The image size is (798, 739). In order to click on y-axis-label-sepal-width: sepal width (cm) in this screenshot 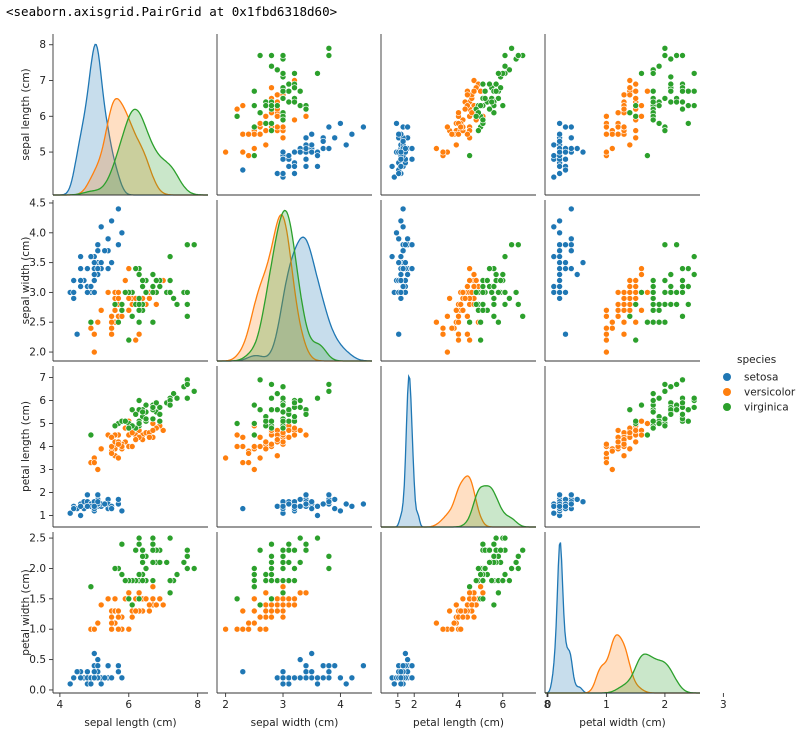, I will do `click(26, 281)`.